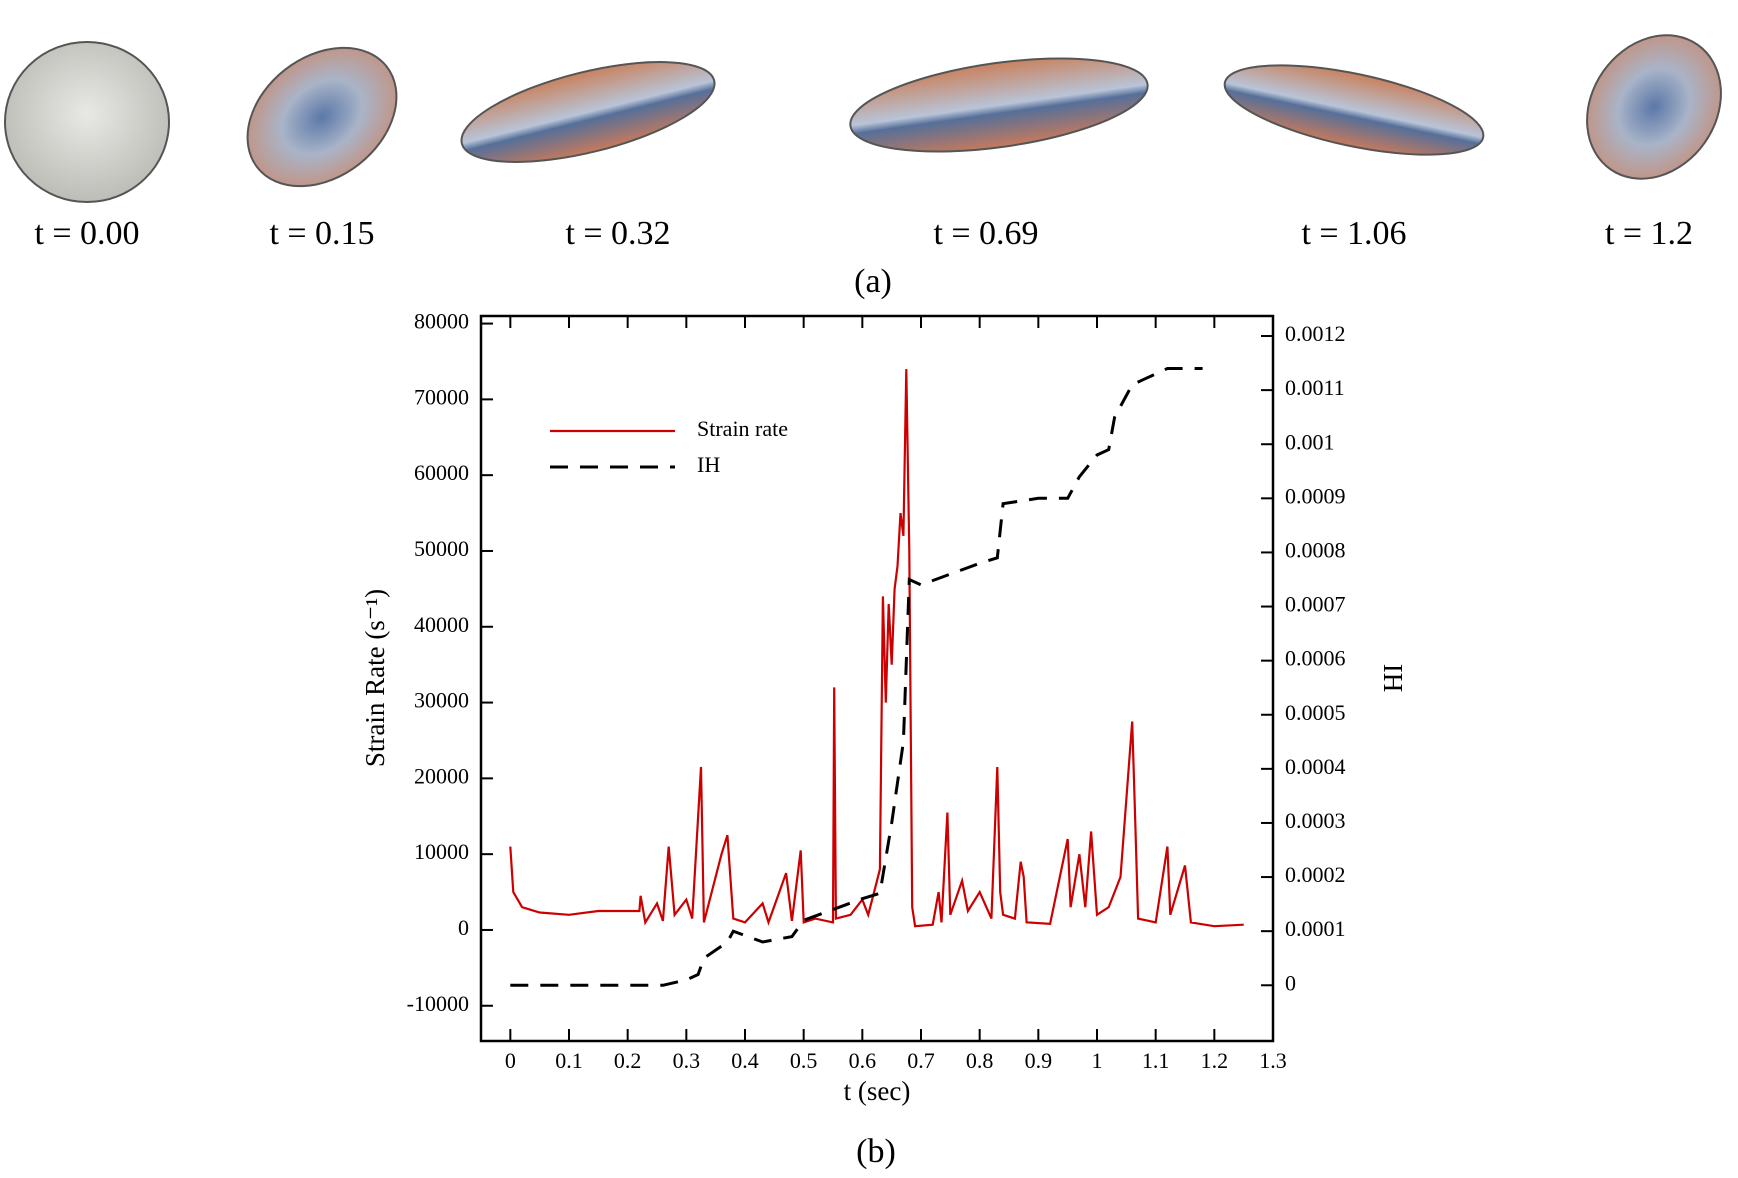  What do you see at coordinates (1156, 1060) in the screenshot?
I see `x-tick-label: 1.1` at bounding box center [1156, 1060].